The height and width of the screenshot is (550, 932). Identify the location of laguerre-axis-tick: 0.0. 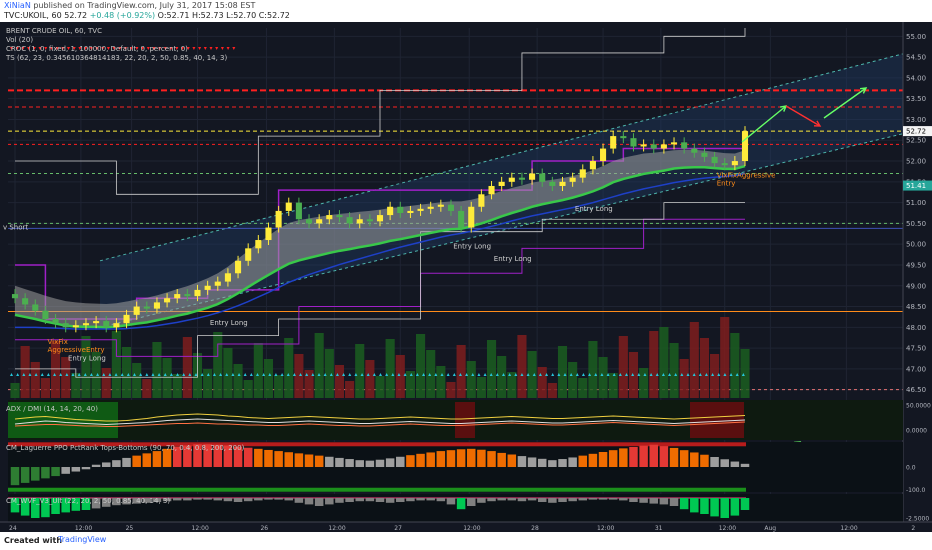
(911, 468).